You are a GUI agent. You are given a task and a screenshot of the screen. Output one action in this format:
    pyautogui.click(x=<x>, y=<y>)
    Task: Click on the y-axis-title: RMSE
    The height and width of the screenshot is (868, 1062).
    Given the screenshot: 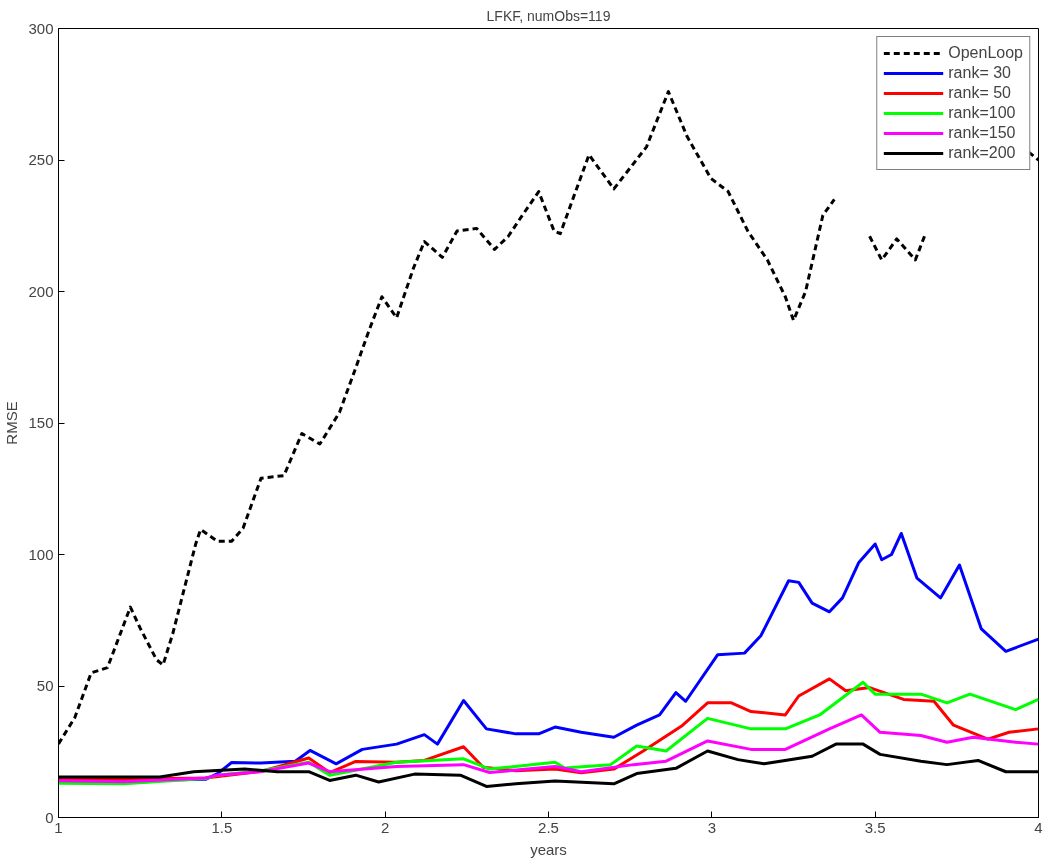 What is the action you would take?
    pyautogui.click(x=12, y=423)
    